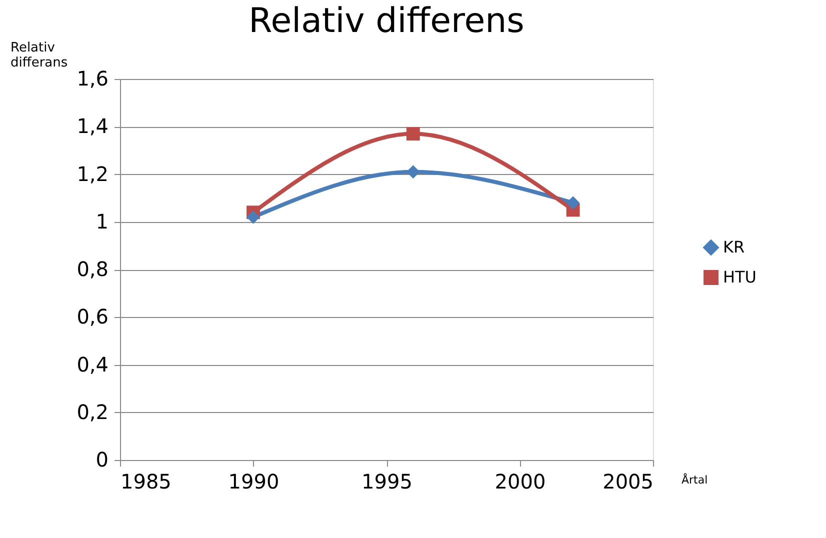 Image resolution: width=826 pixels, height=538 pixels. I want to click on x-tick-label: 2000, so click(520, 482).